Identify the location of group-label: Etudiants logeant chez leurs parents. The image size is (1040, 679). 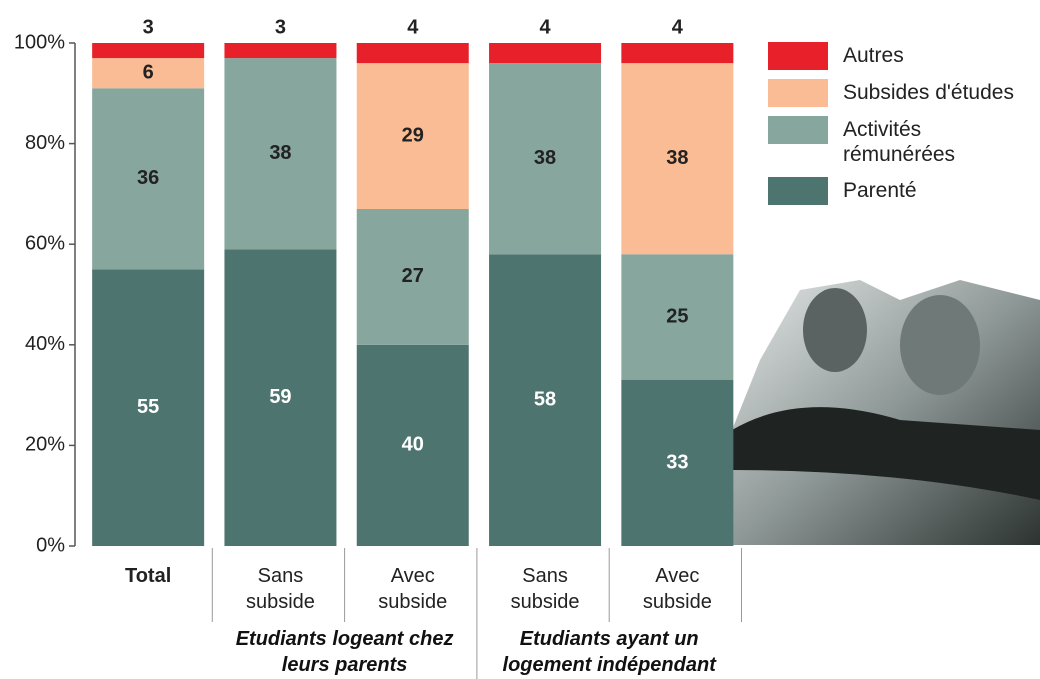
(344, 652).